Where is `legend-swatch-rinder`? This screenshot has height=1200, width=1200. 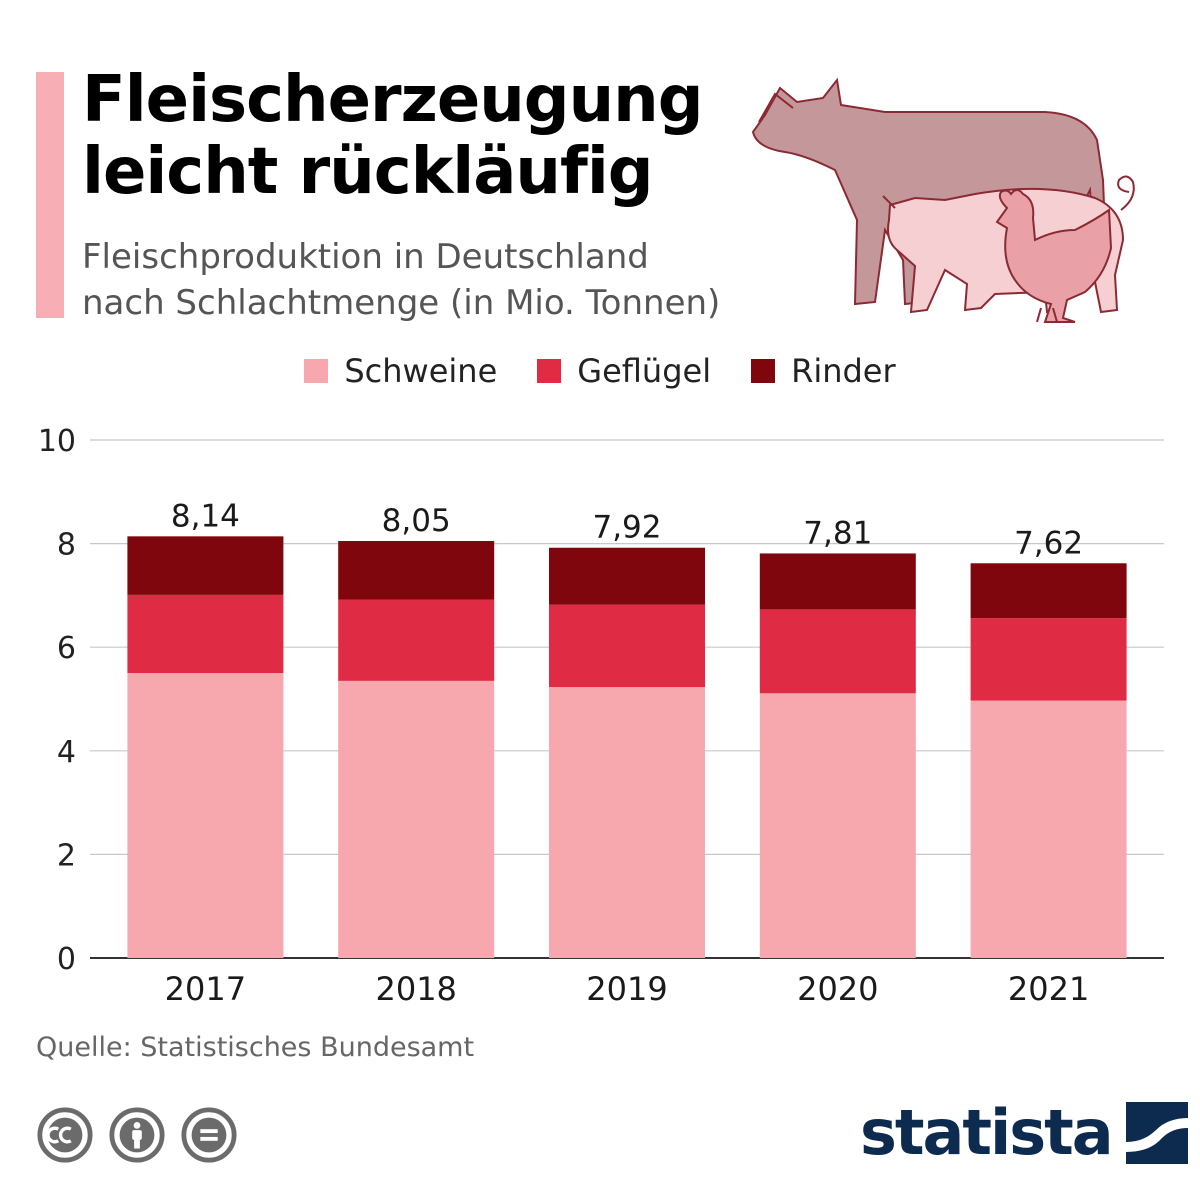
legend-swatch-rinder is located at coordinates (763, 371).